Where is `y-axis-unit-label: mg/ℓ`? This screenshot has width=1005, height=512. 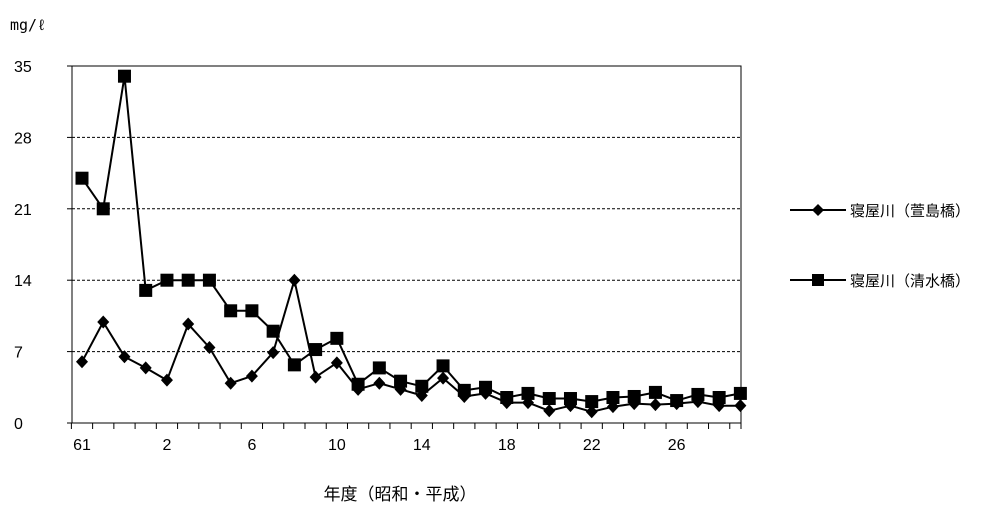 y-axis-unit-label: mg/ℓ is located at coordinates (28, 25).